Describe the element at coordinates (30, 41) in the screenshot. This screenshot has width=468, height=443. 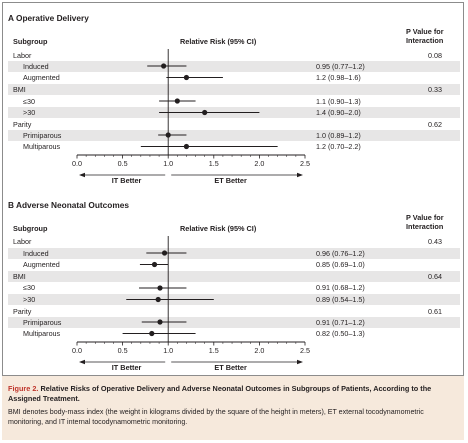
I see `panel-a-subgroup-header: Subgroup` at that location.